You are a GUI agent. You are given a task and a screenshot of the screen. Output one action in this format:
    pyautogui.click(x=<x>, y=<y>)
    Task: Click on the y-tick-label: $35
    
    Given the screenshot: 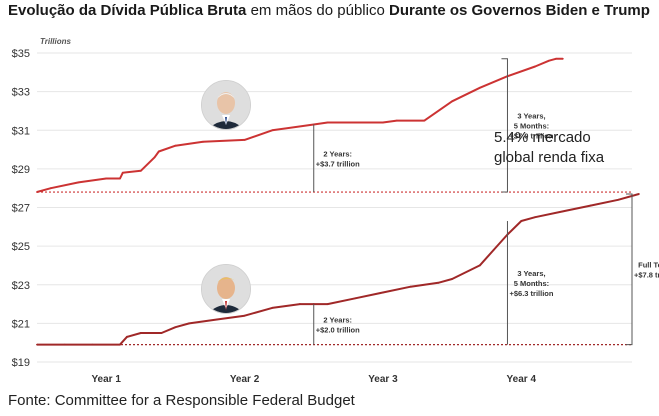 What is the action you would take?
    pyautogui.click(x=21, y=54)
    